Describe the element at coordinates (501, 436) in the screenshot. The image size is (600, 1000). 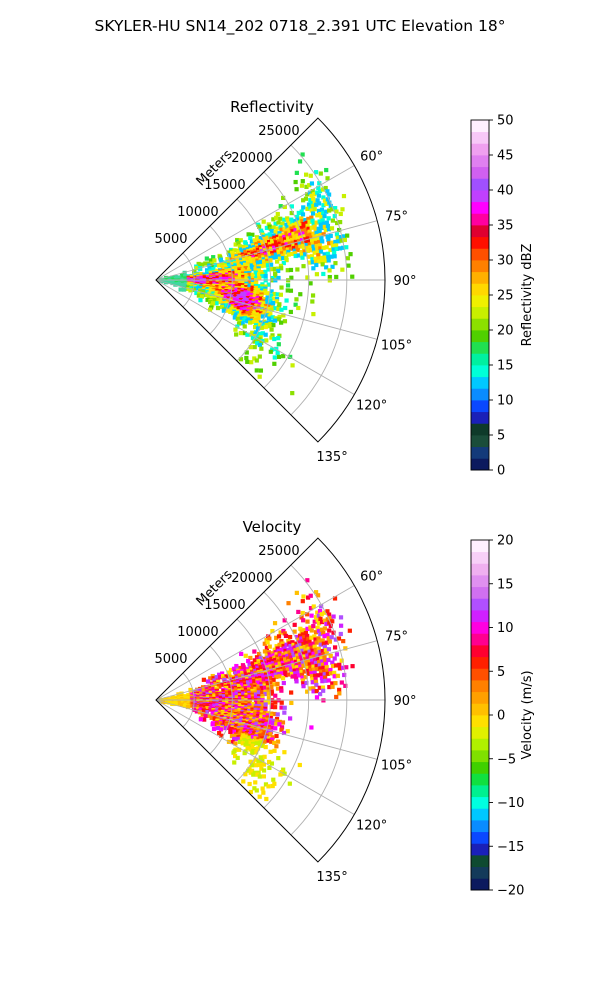
I see `colorbar-tick-label: 5` at that location.